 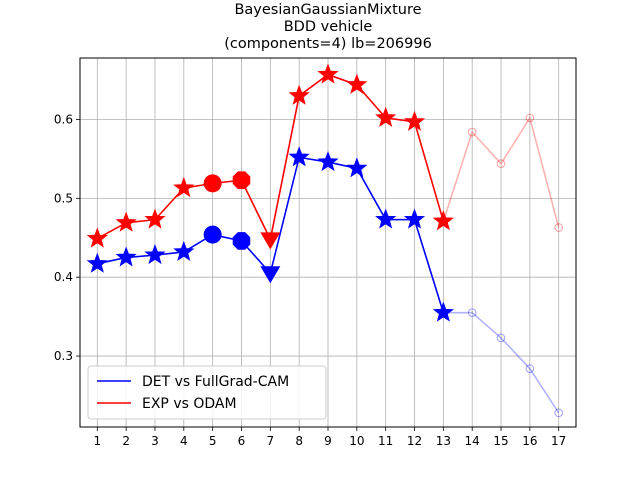 I want to click on y-tick-label: 0.3, so click(x=63, y=356).